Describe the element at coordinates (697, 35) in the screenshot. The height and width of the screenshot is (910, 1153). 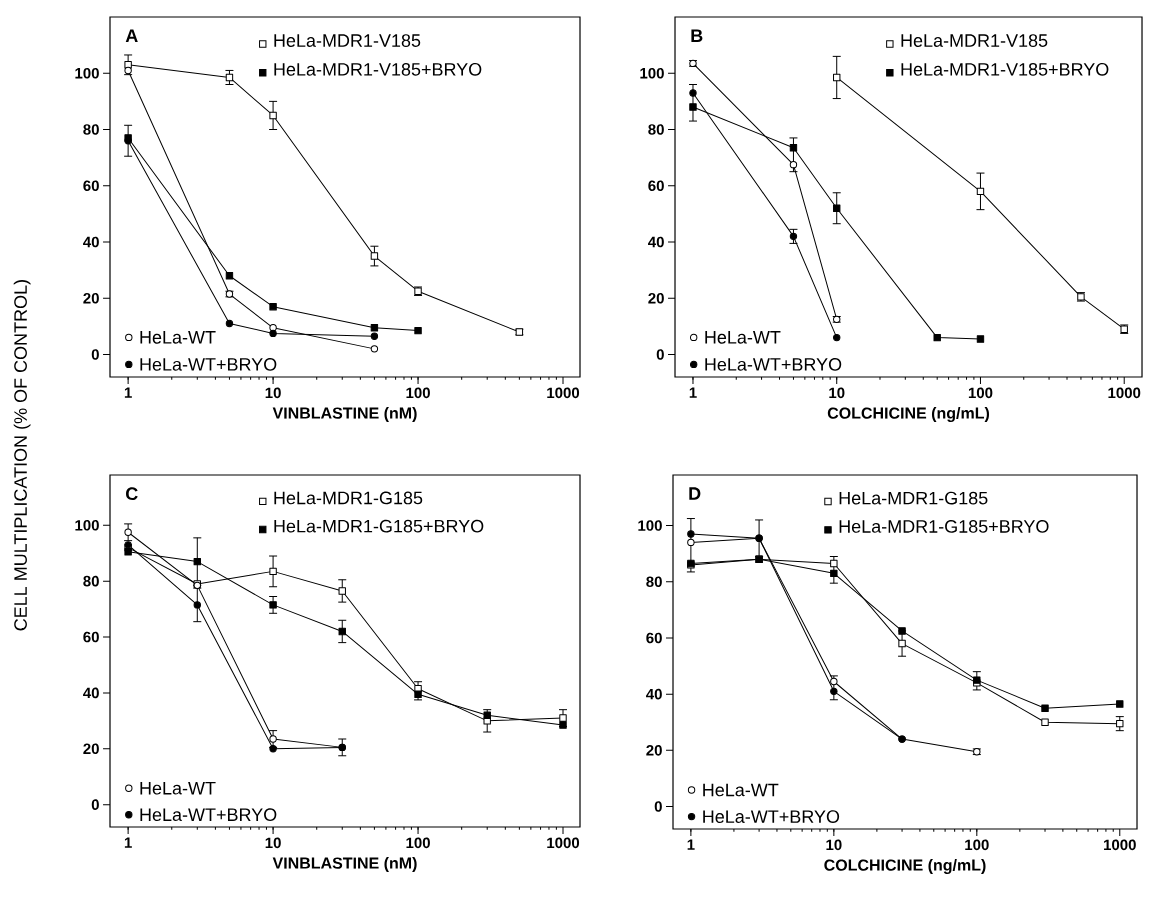
I see `text: B` at that location.